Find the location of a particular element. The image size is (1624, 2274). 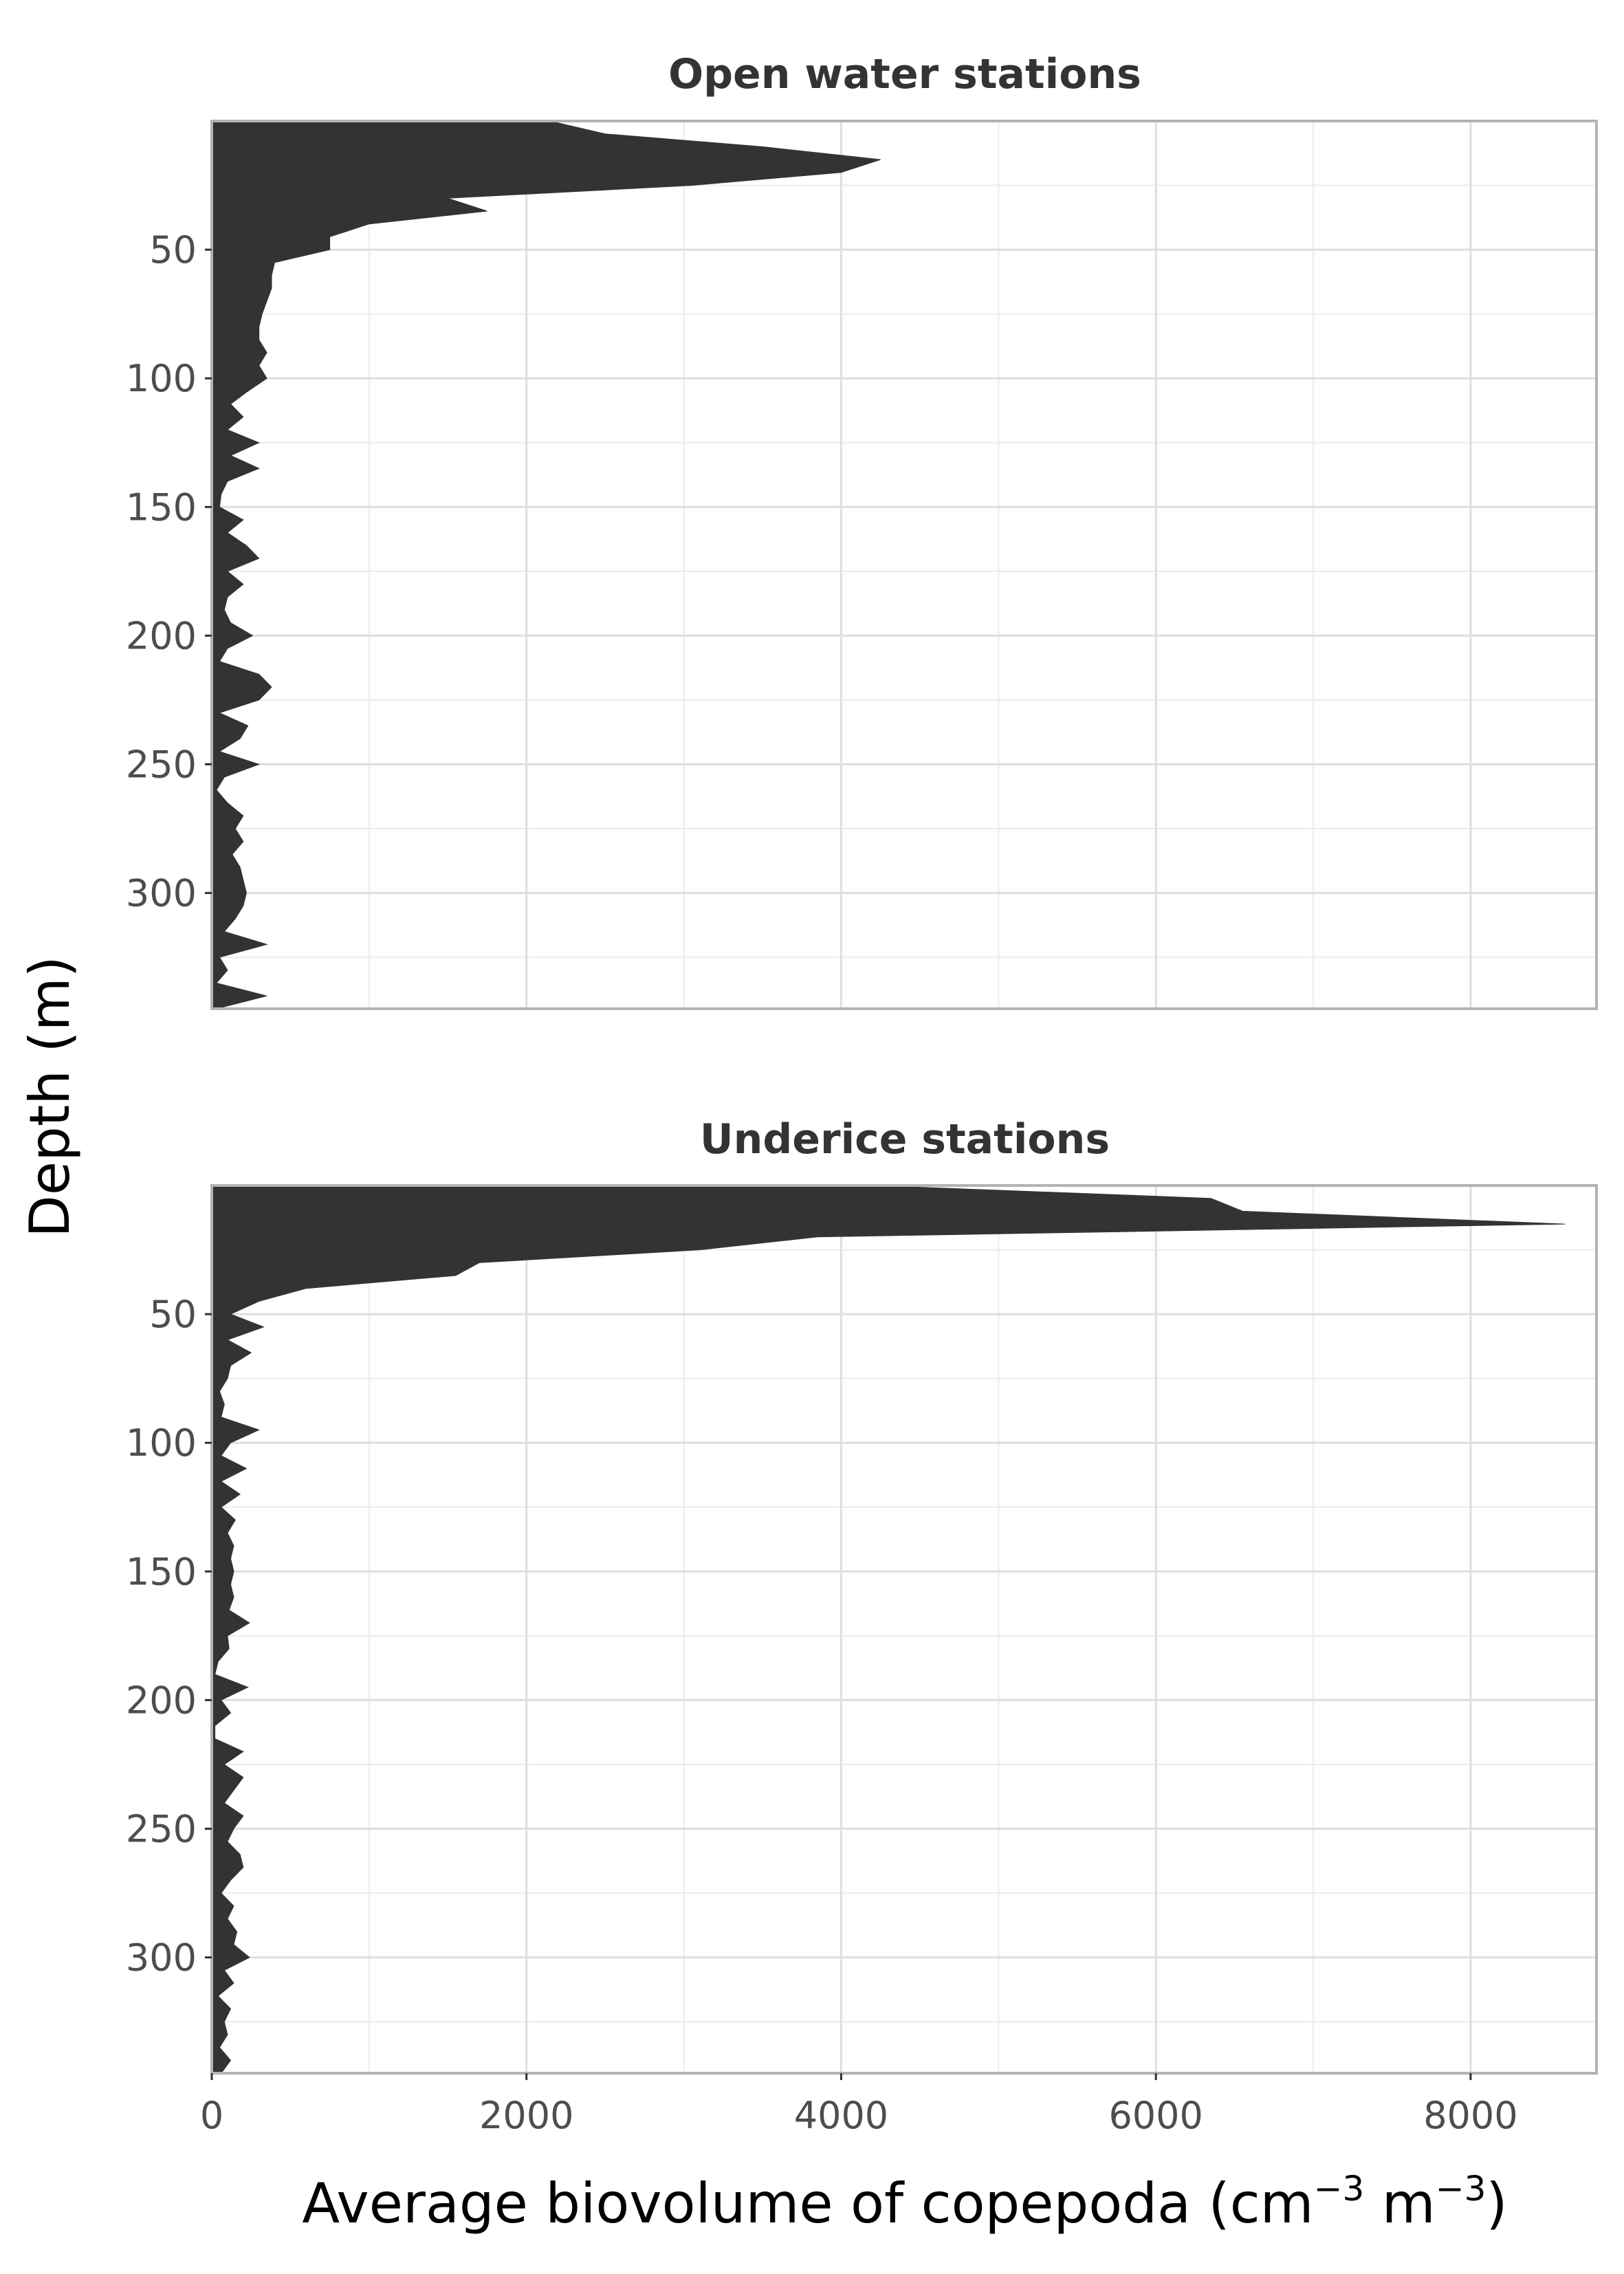

y-axis-title: Depth (m) is located at coordinates (50, 1096).